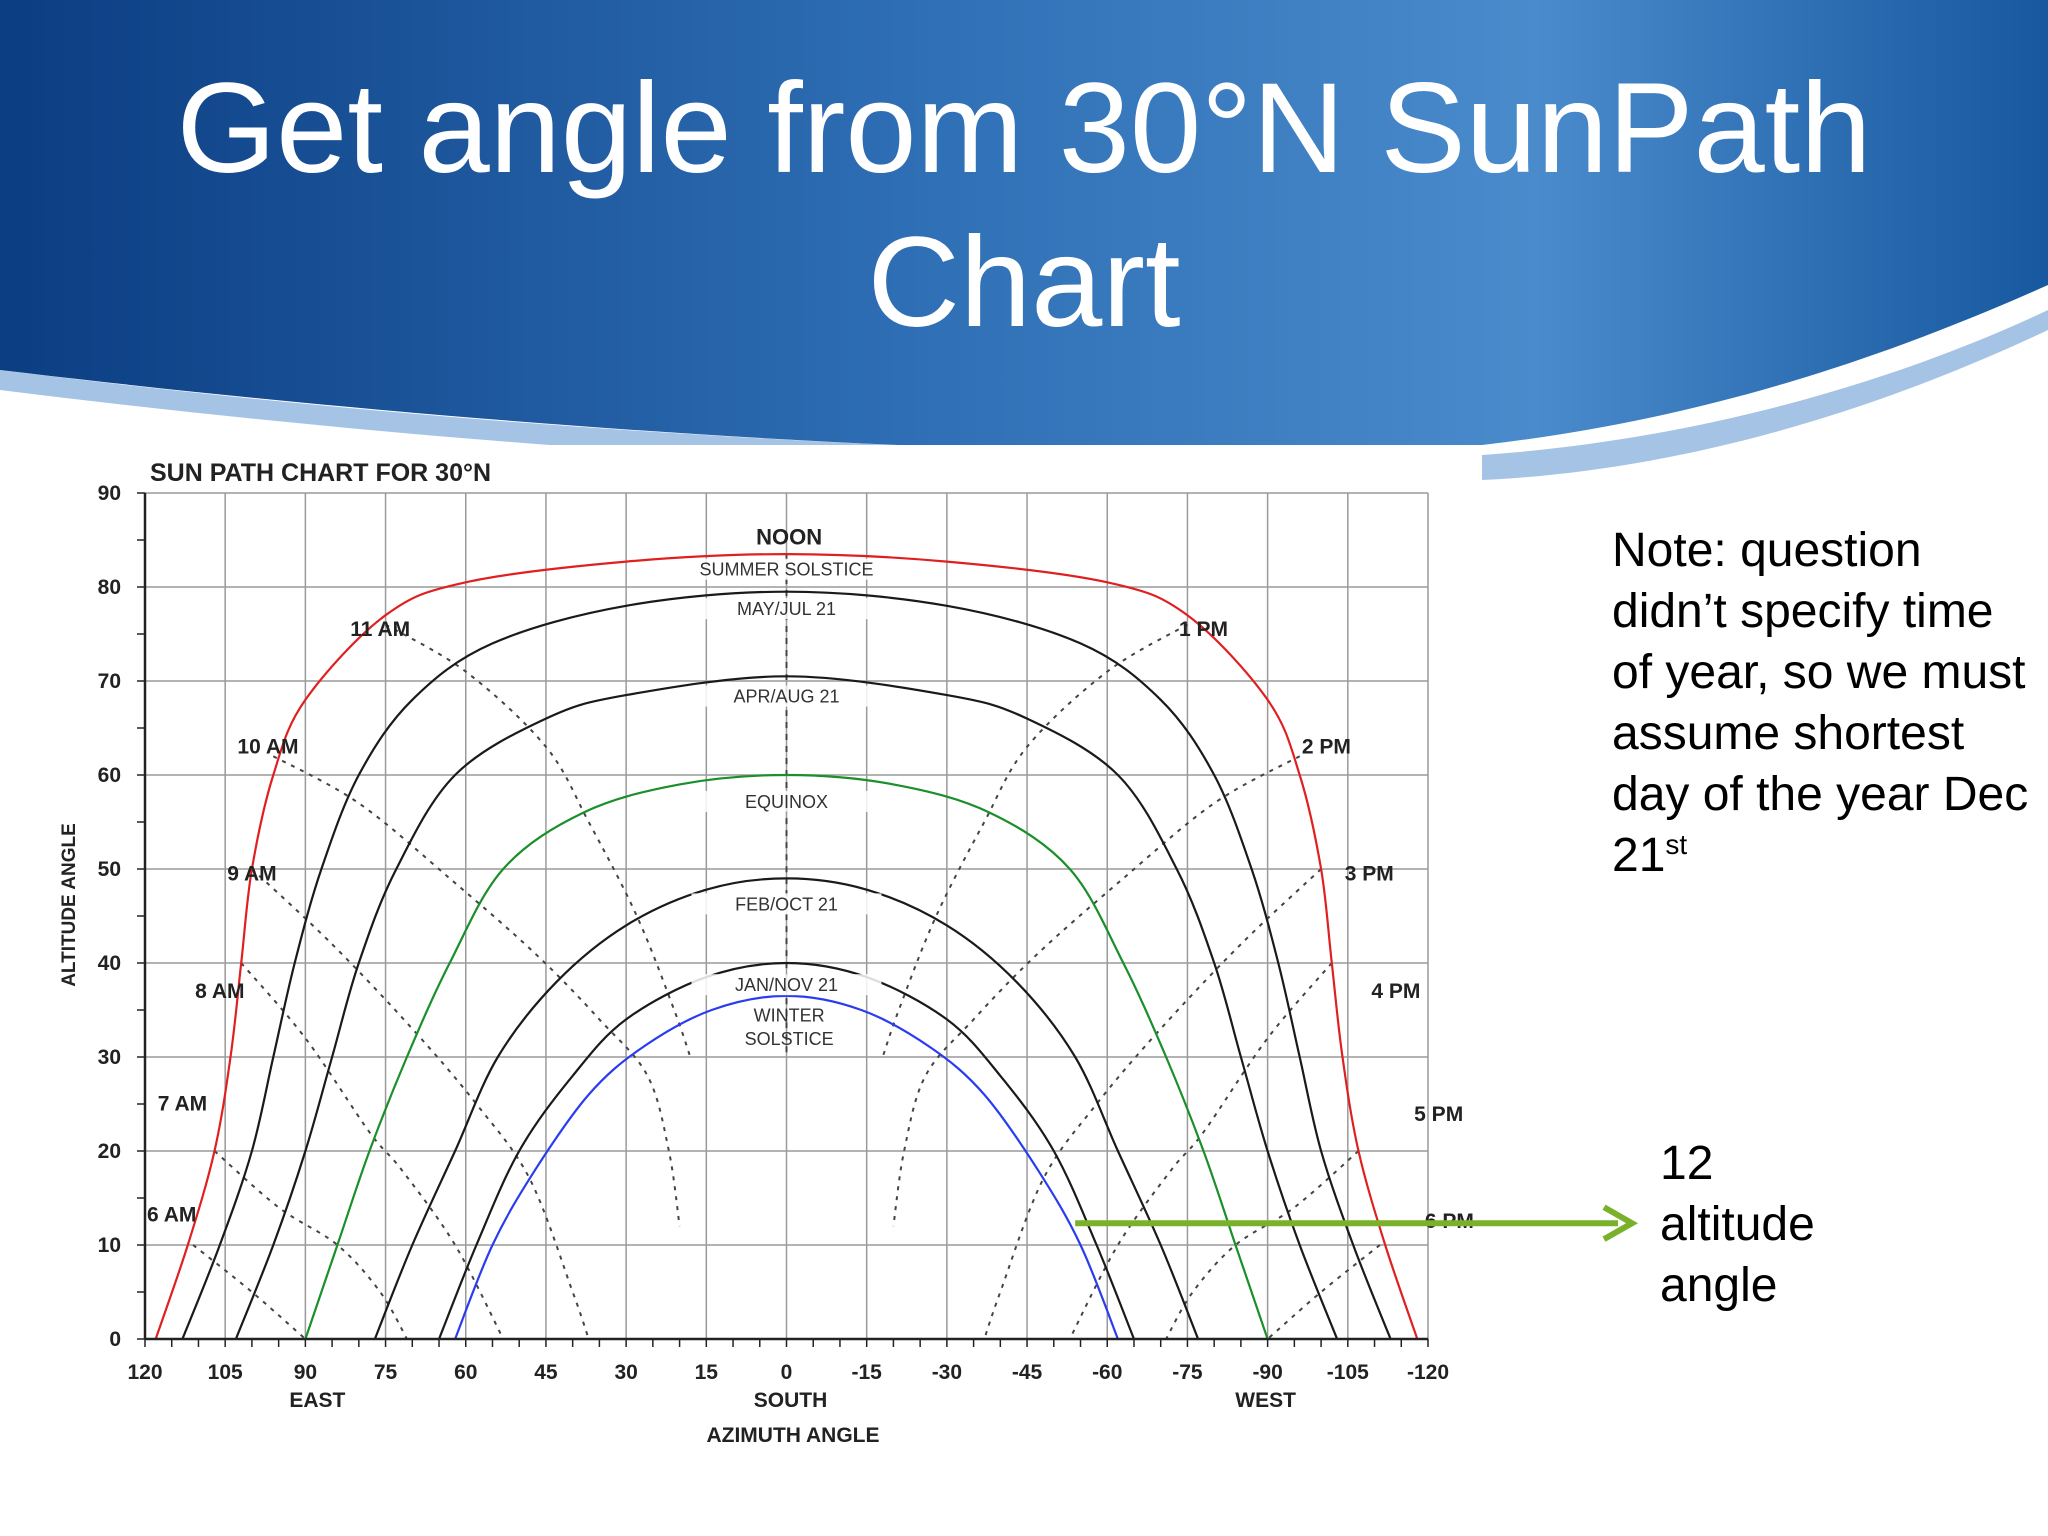 This screenshot has height=1536, width=2048. I want to click on hour-label-3-pm: 3 PM, so click(1369, 873).